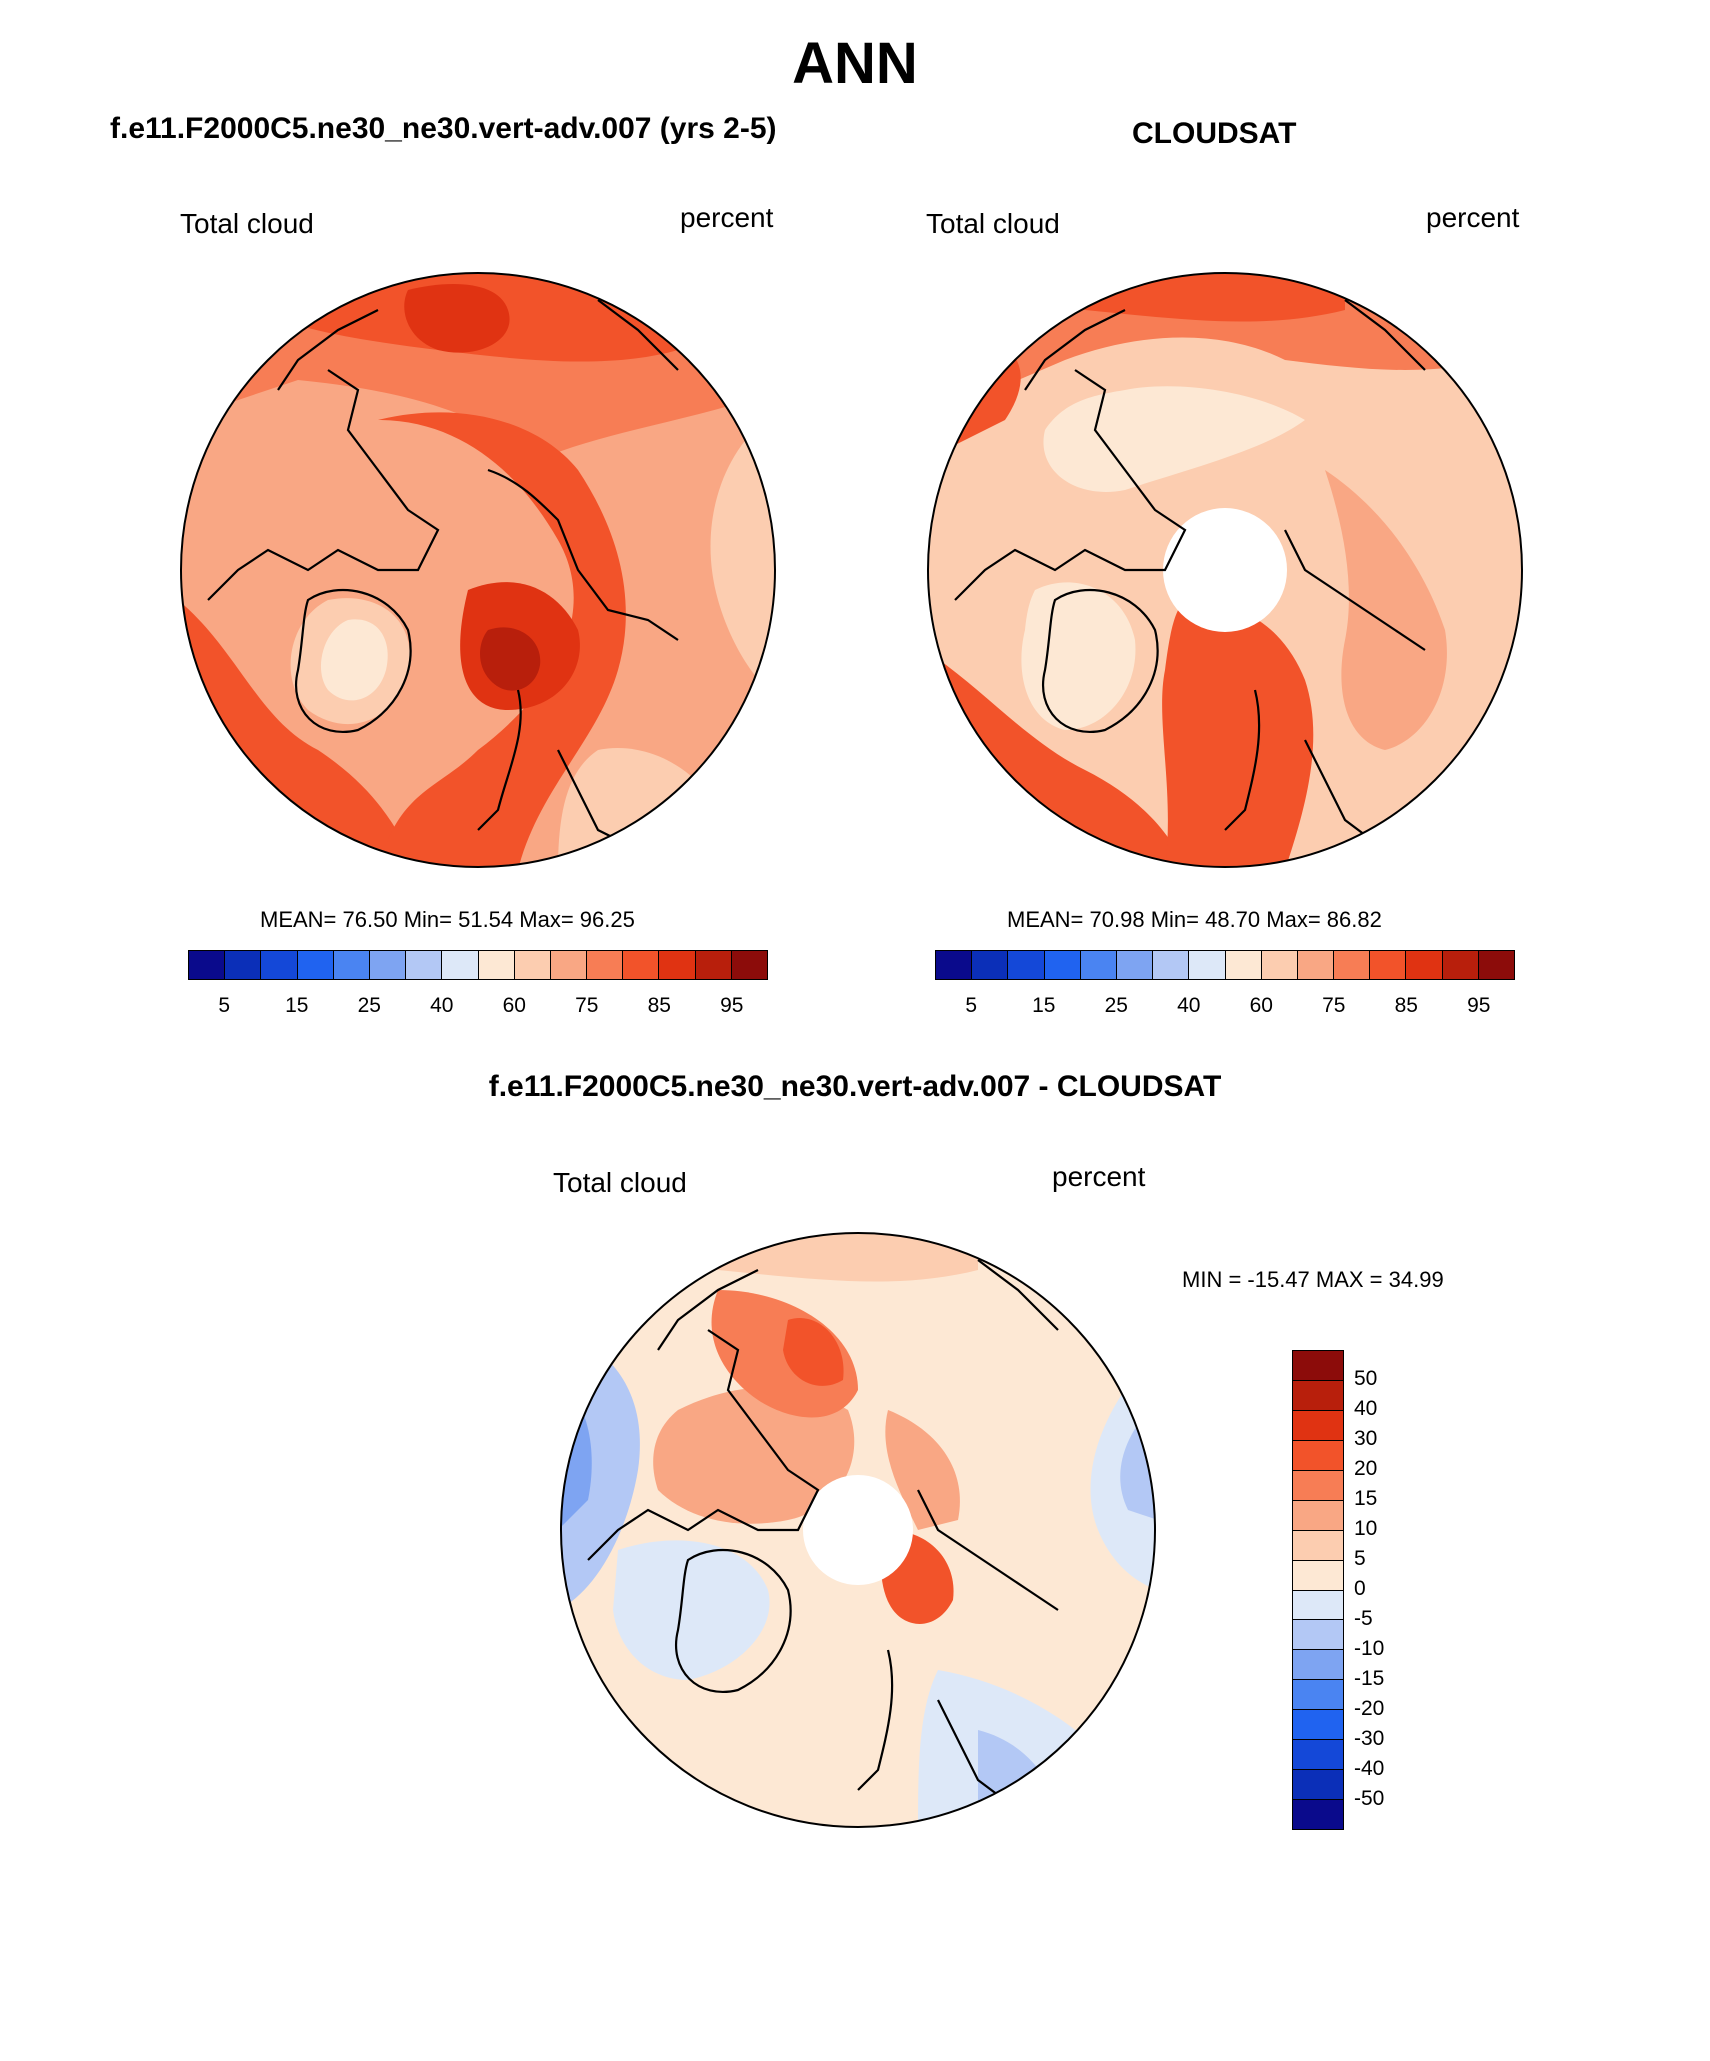 This screenshot has width=1710, height=2061. Describe the element at coordinates (224, 1005) in the screenshot. I see `panel-1-colorbar-tick: 5` at that location.